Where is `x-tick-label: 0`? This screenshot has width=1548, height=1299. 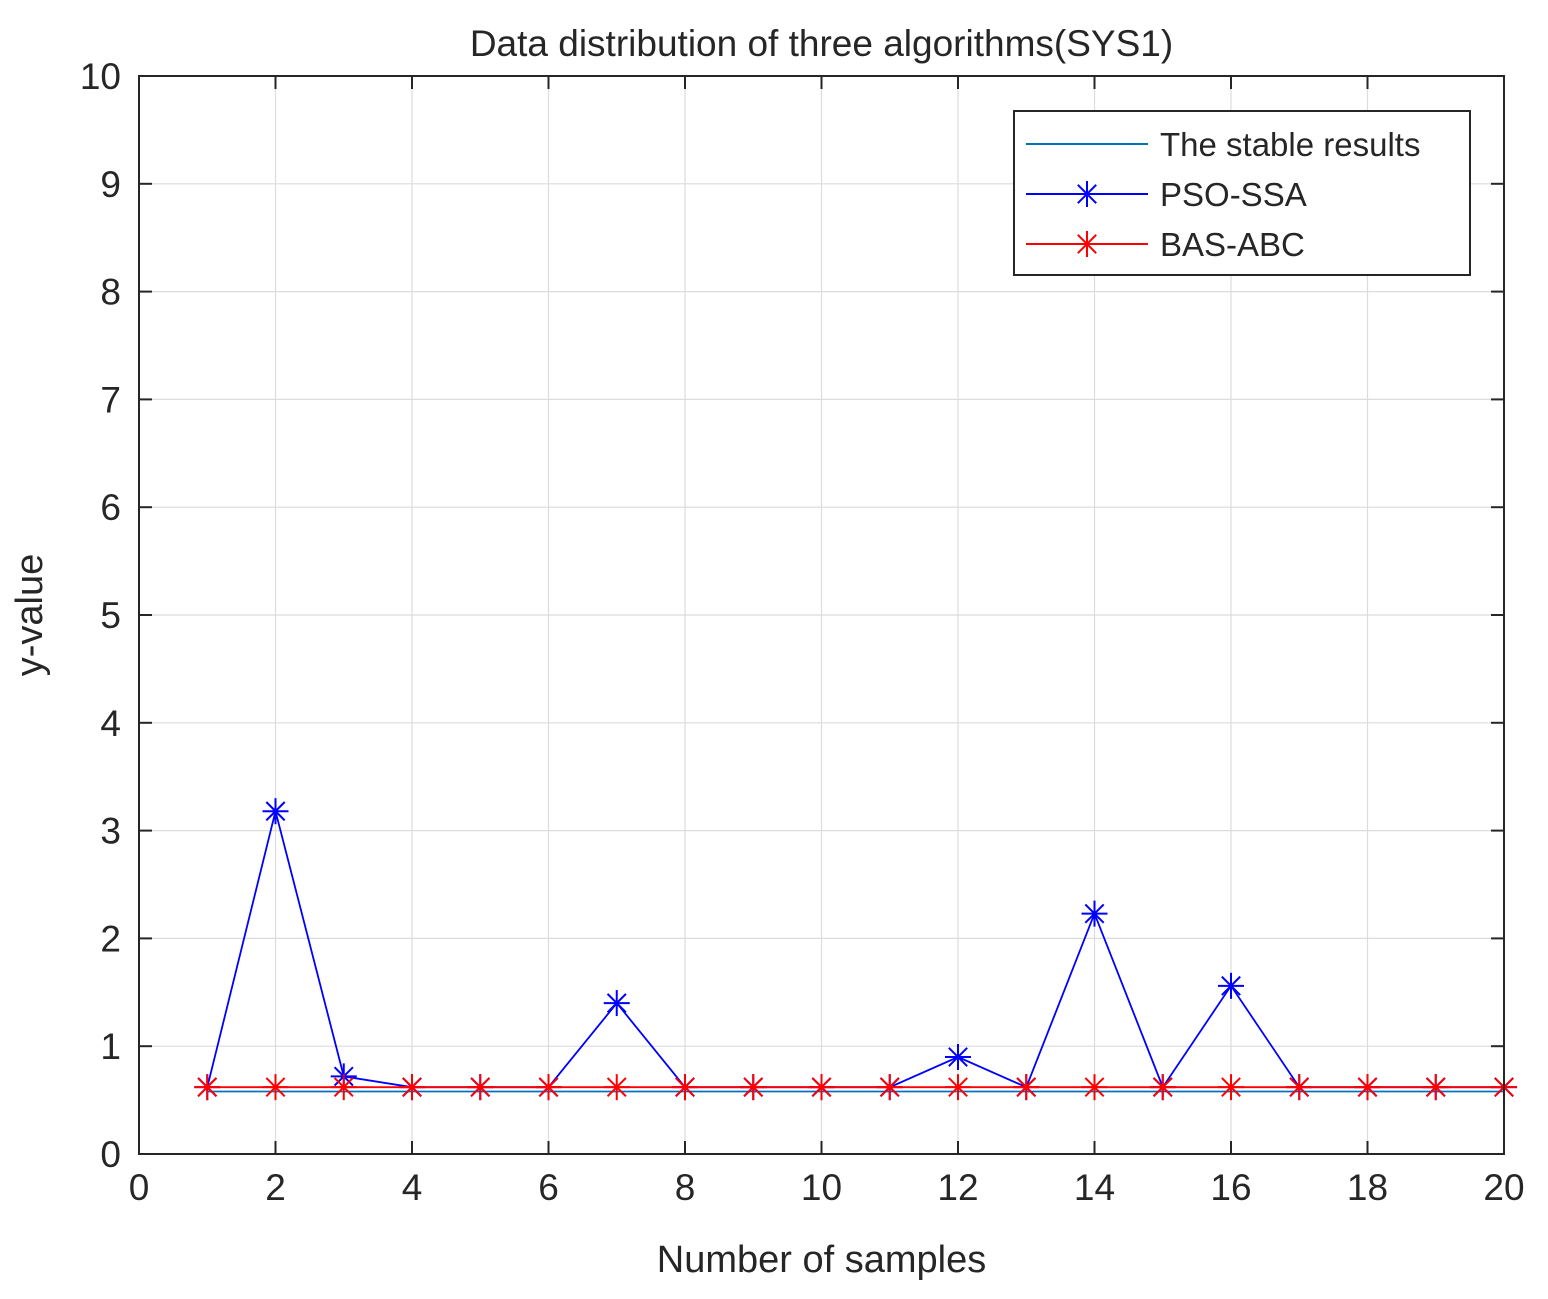
x-tick-label: 0 is located at coordinates (139, 1187).